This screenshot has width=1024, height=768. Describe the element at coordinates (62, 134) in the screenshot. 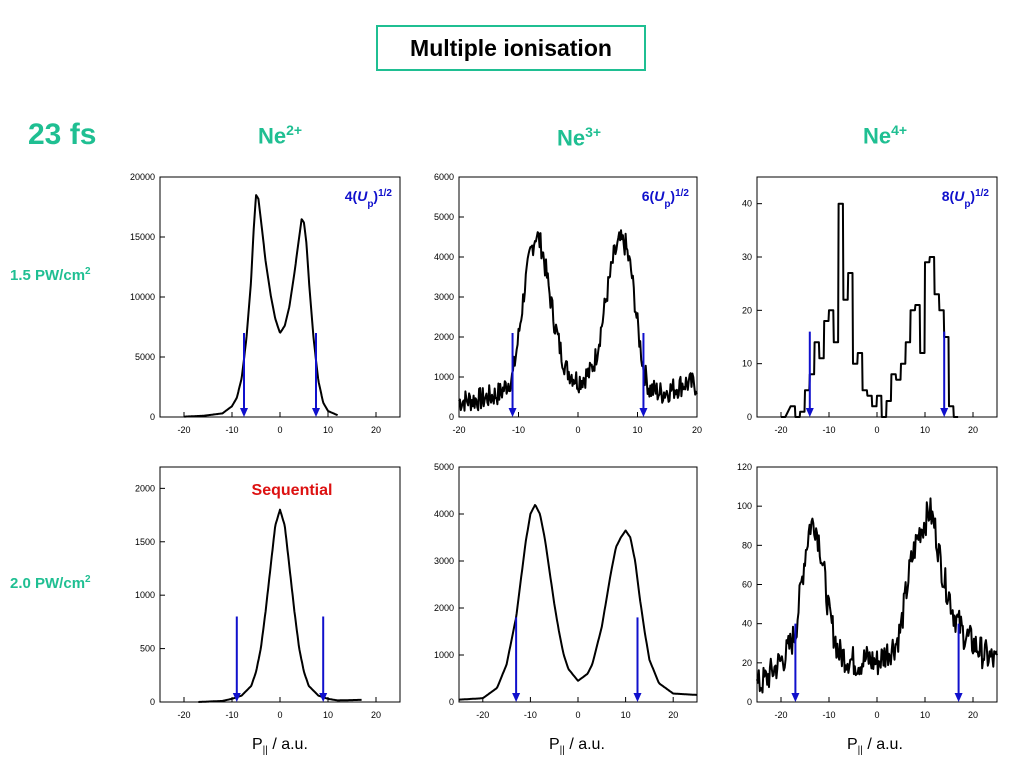

I see `pulse-duration-label: 23 fs` at that location.